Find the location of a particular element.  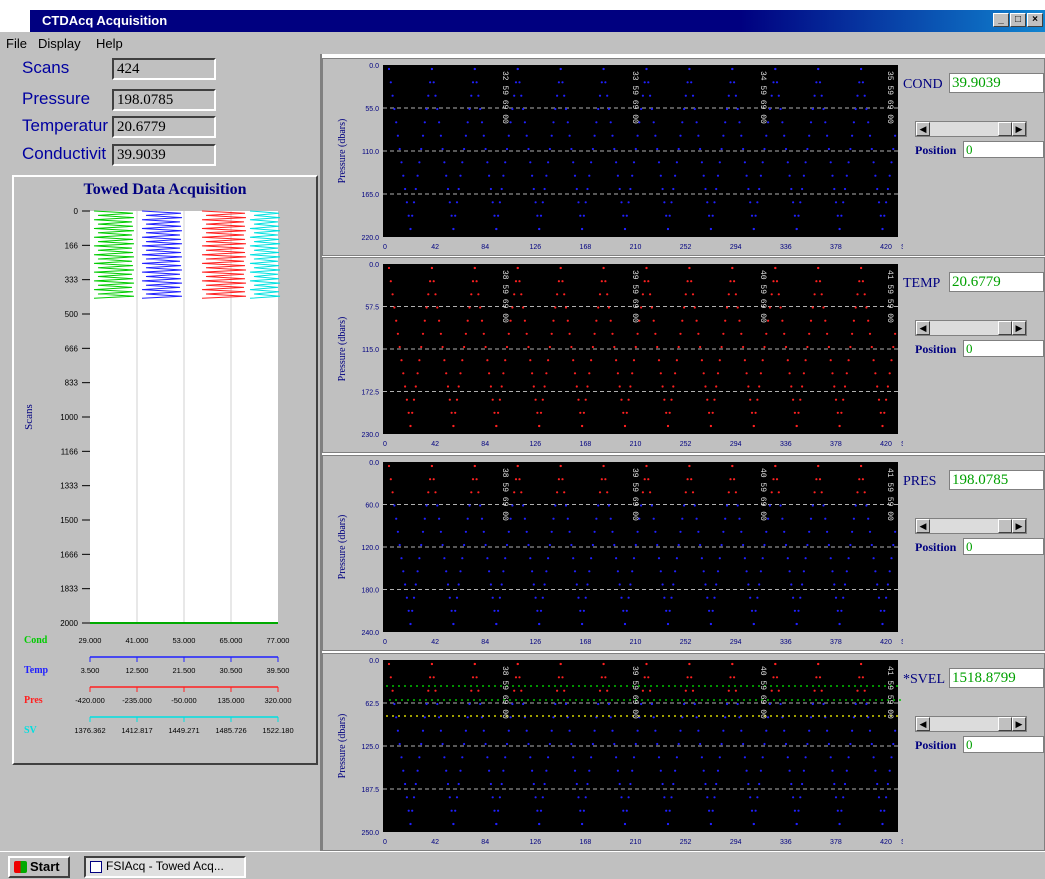

menu-help: Help is located at coordinates (109, 43).